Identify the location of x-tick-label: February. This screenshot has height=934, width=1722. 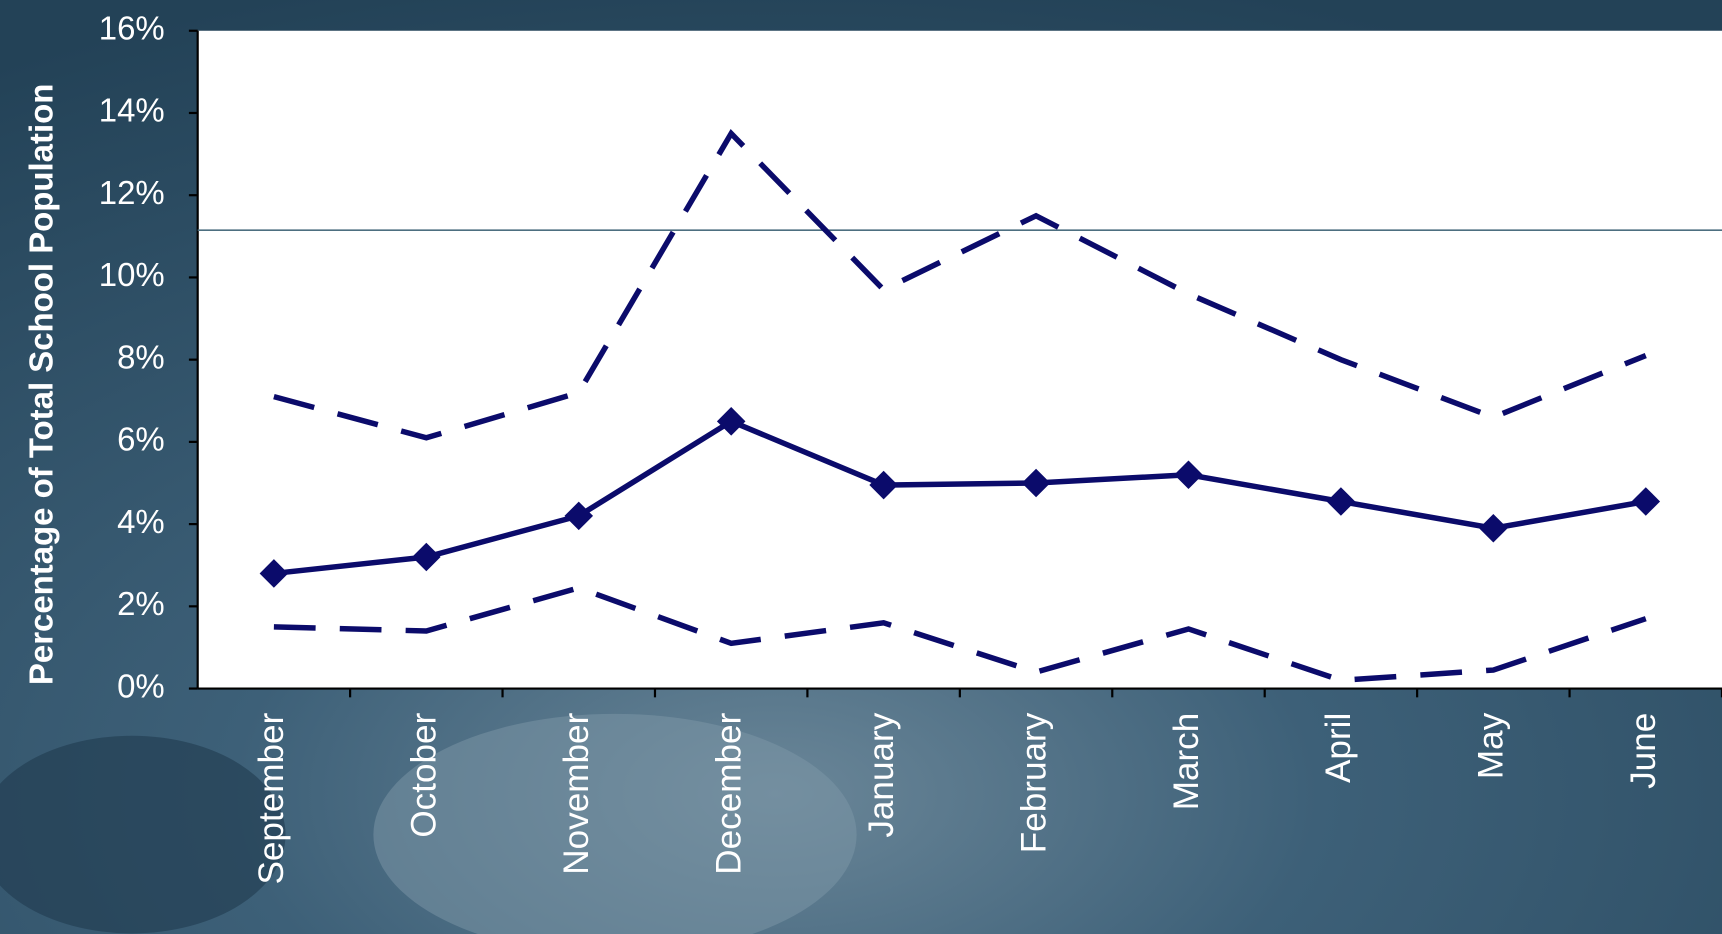
(1033, 782).